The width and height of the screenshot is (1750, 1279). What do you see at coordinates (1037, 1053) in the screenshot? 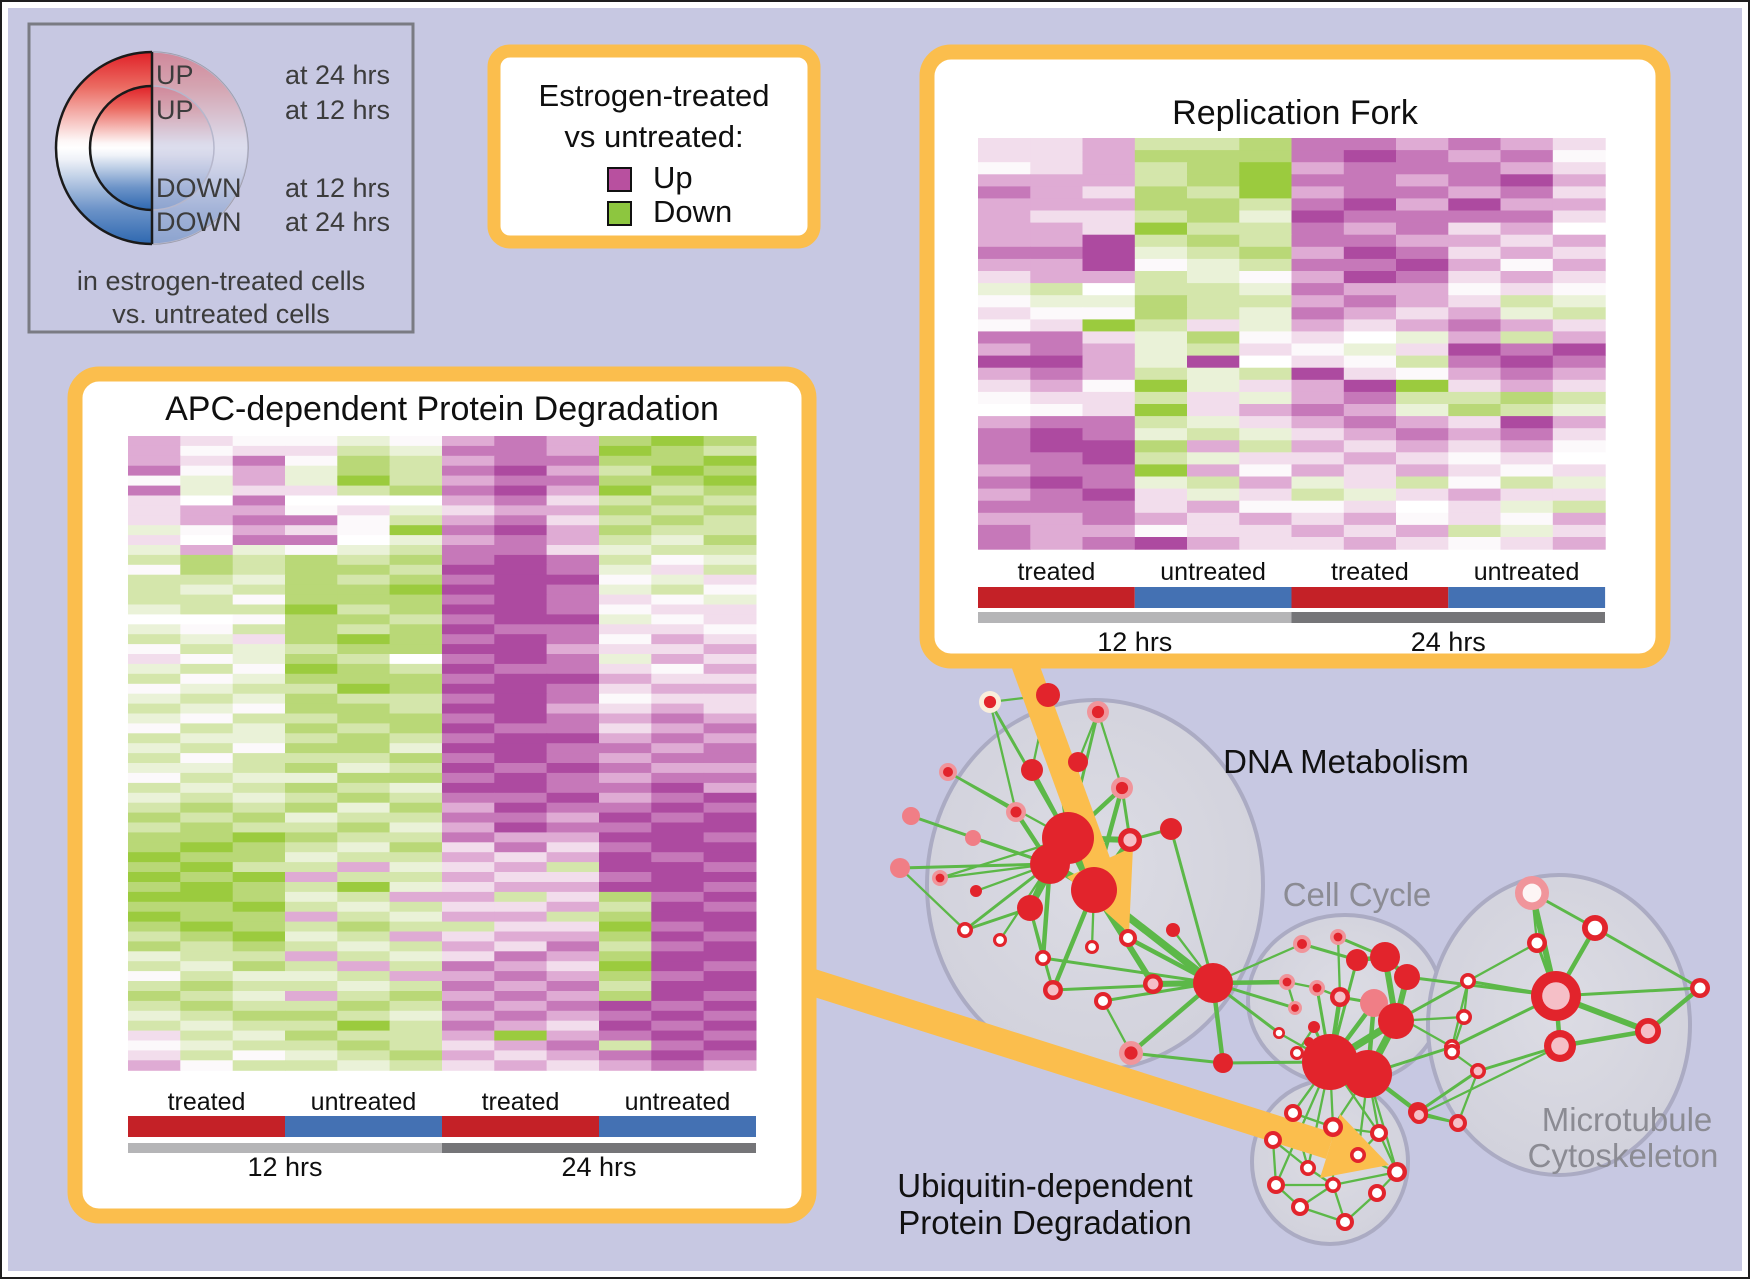
I see `arrow-apc-shaft` at bounding box center [1037, 1053].